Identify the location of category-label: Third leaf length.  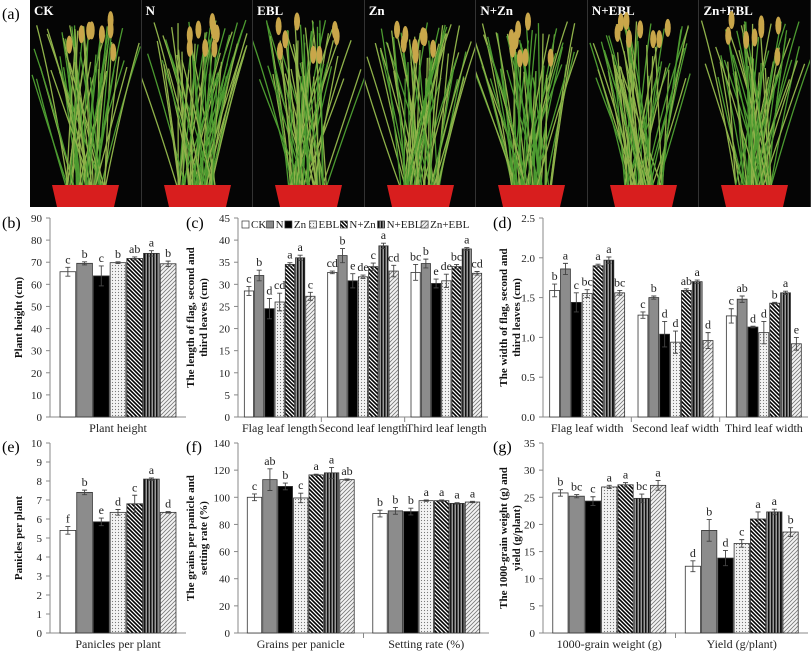
(446, 428).